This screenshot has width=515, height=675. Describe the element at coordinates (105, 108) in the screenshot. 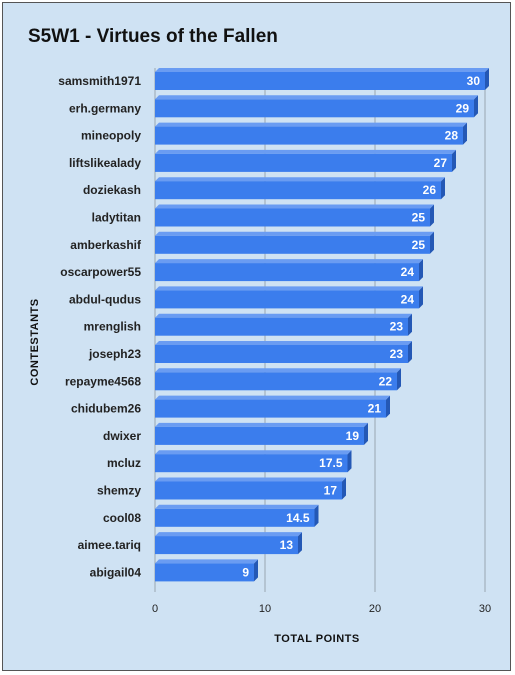

I see `category-label: erh.germany` at that location.